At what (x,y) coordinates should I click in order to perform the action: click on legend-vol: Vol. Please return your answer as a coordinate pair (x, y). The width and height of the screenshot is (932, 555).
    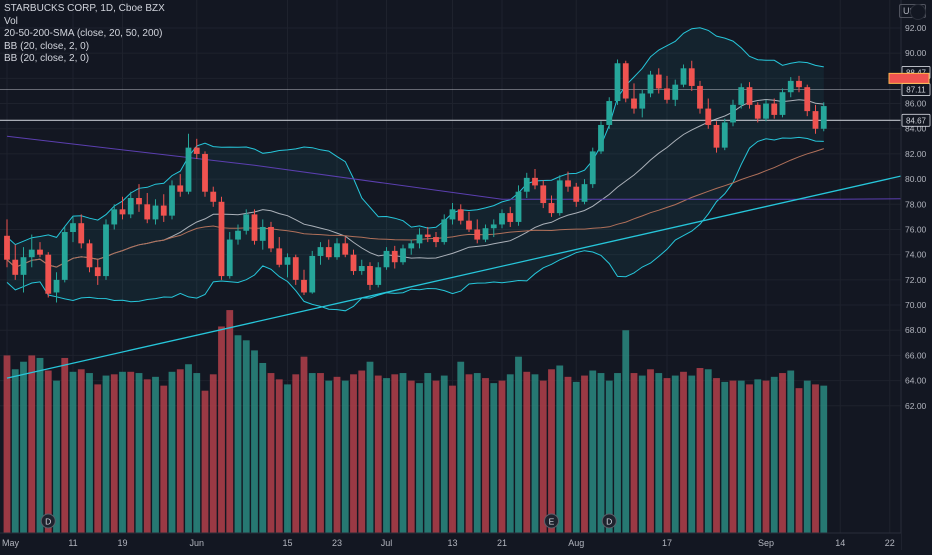
    Looking at the image, I should click on (11, 21).